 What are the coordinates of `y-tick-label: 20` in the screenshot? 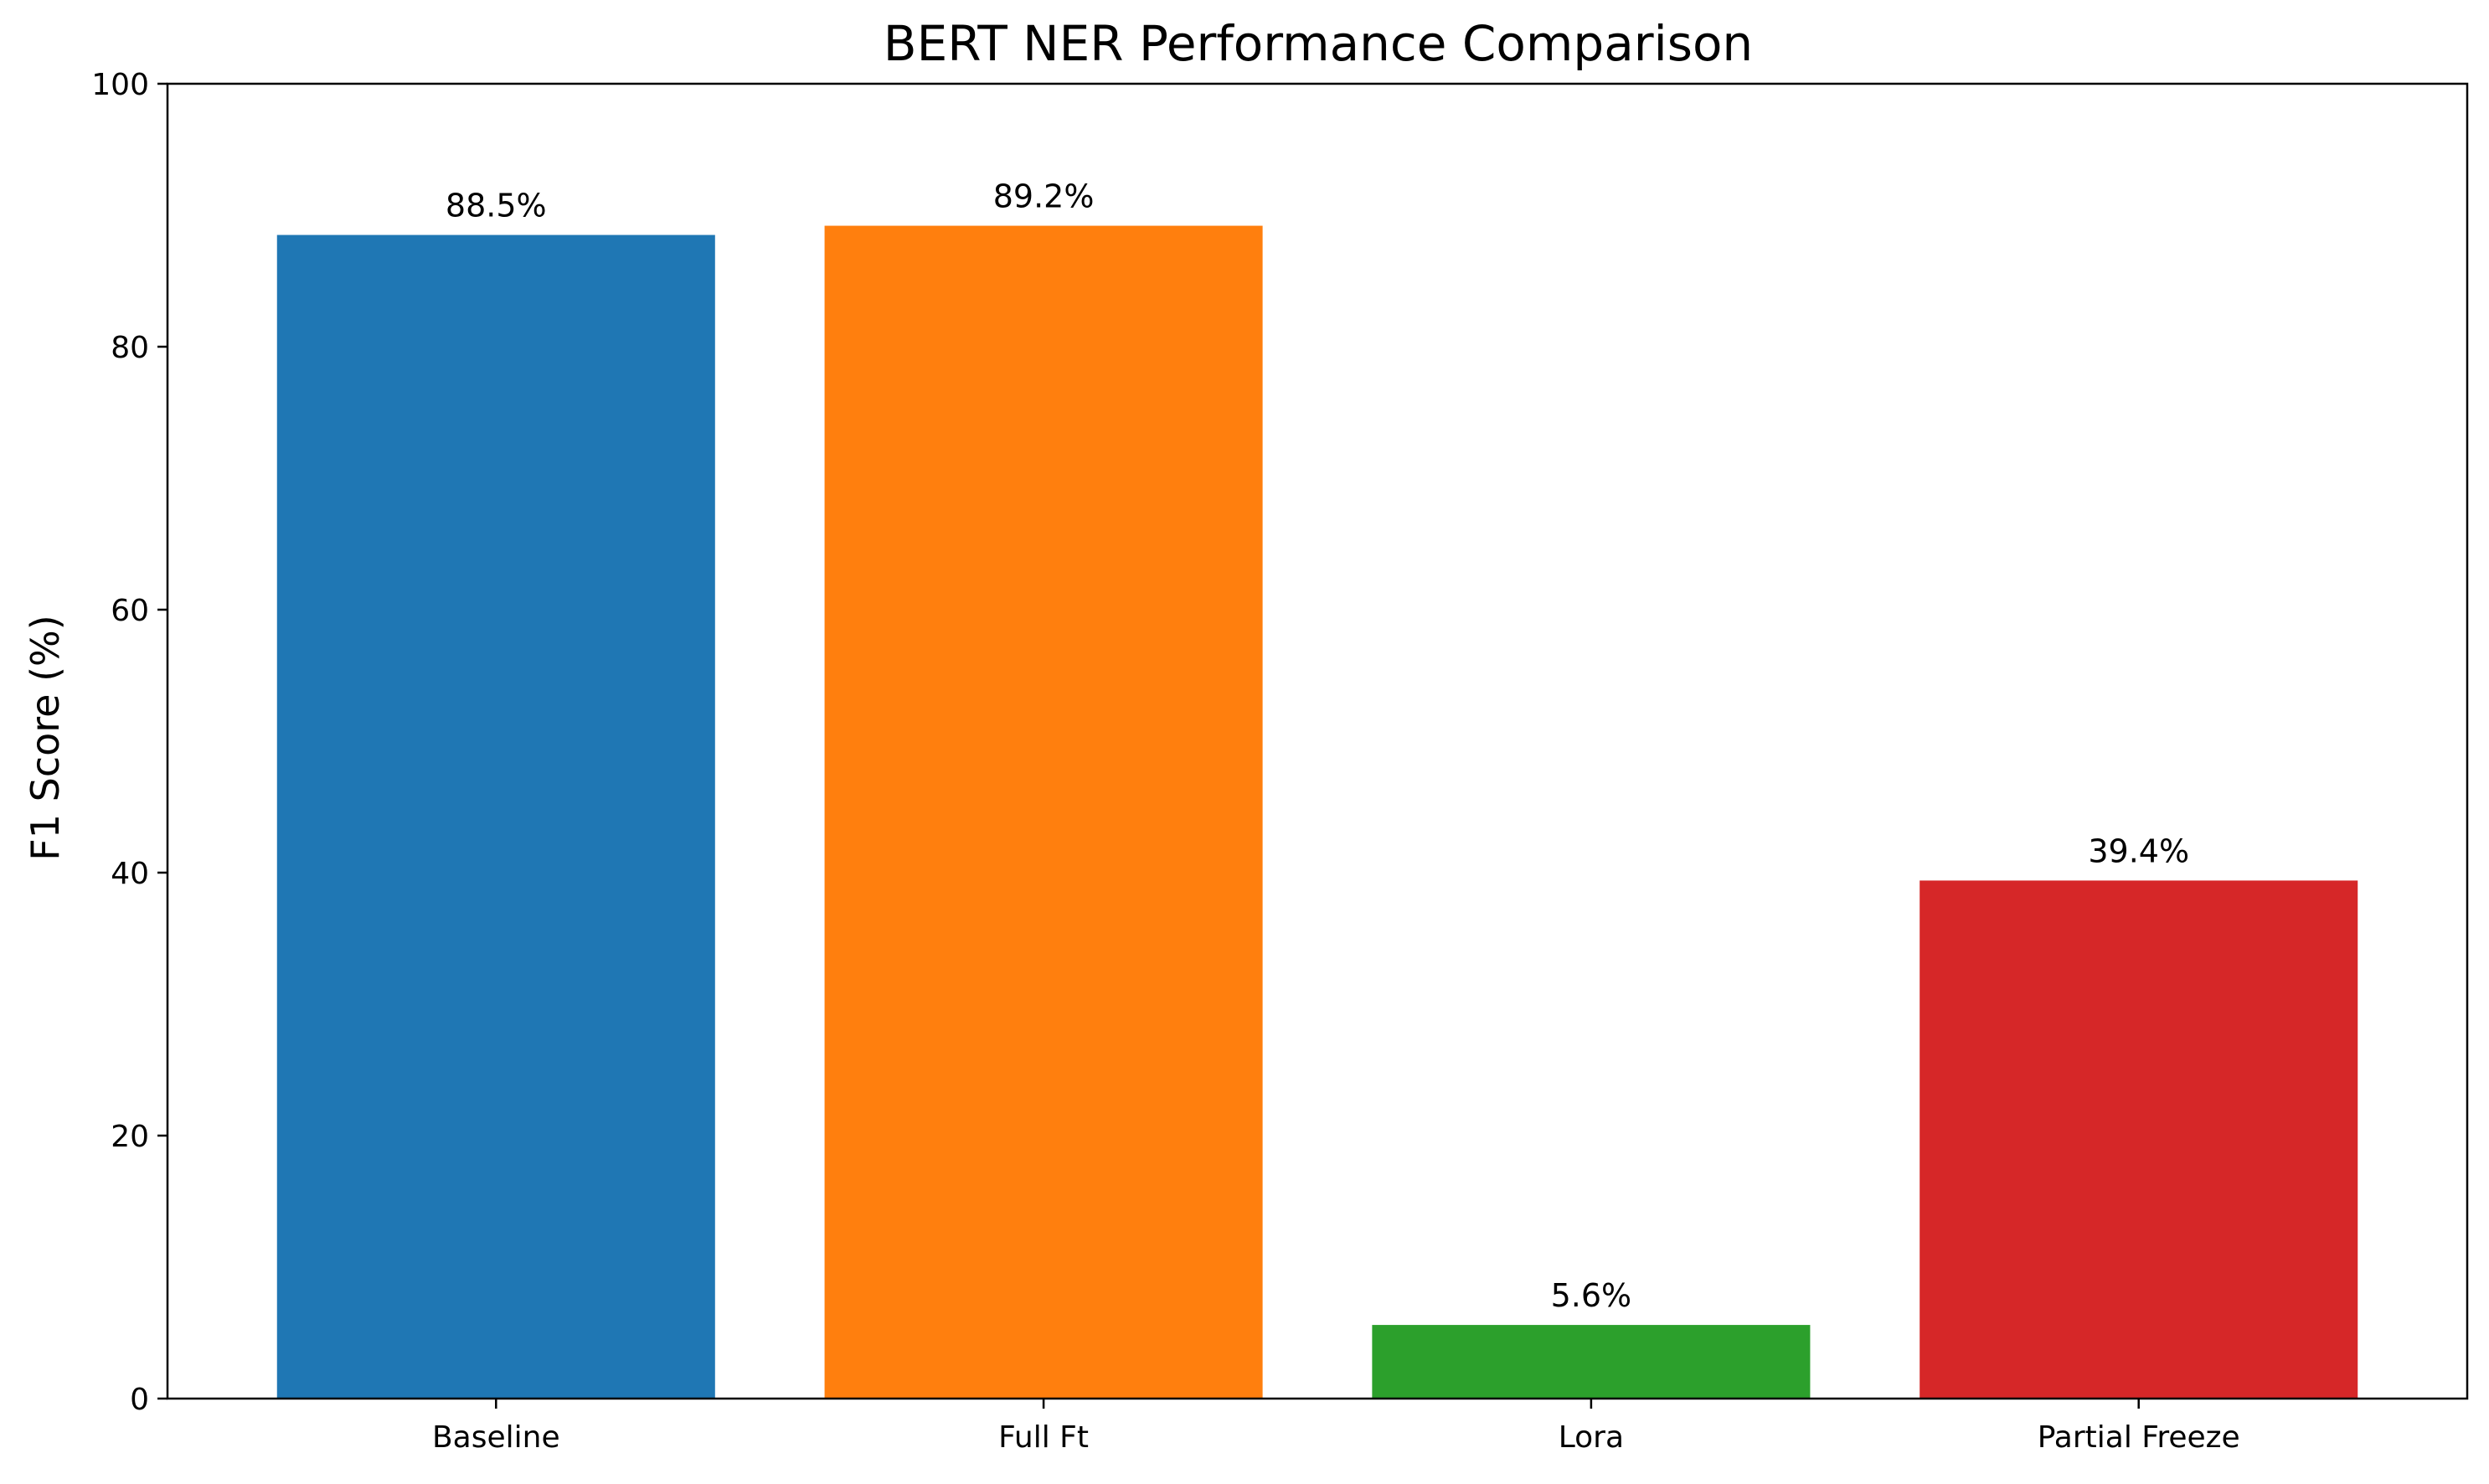 It's located at (130, 1137).